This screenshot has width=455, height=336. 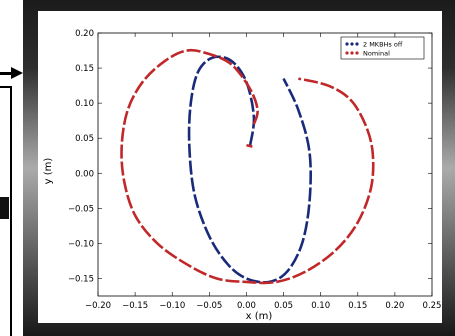 I want to click on x-tick-label: 0.00, so click(x=246, y=306).